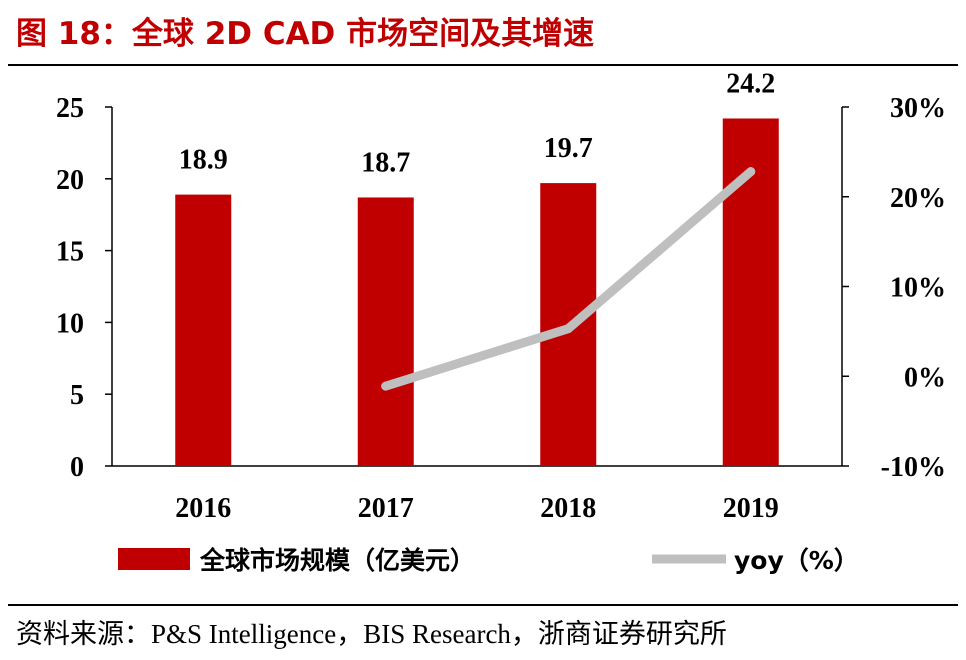  I want to click on yoy-point-2018, so click(568, 329).